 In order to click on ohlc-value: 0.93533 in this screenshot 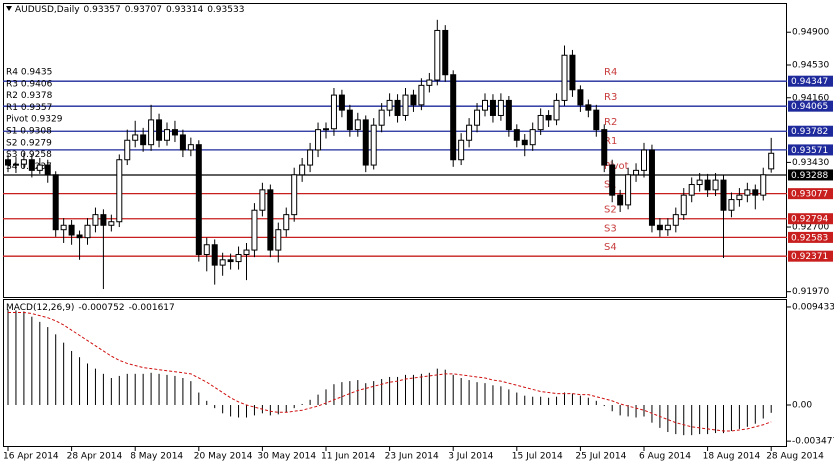, I will do `click(225, 10)`.